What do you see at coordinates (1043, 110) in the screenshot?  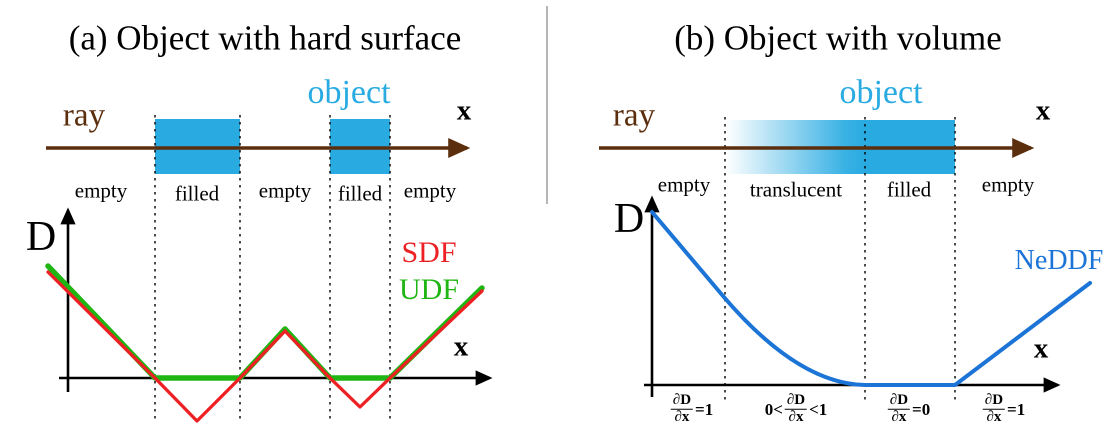 I see `panel-b-x-top-label: x` at bounding box center [1043, 110].